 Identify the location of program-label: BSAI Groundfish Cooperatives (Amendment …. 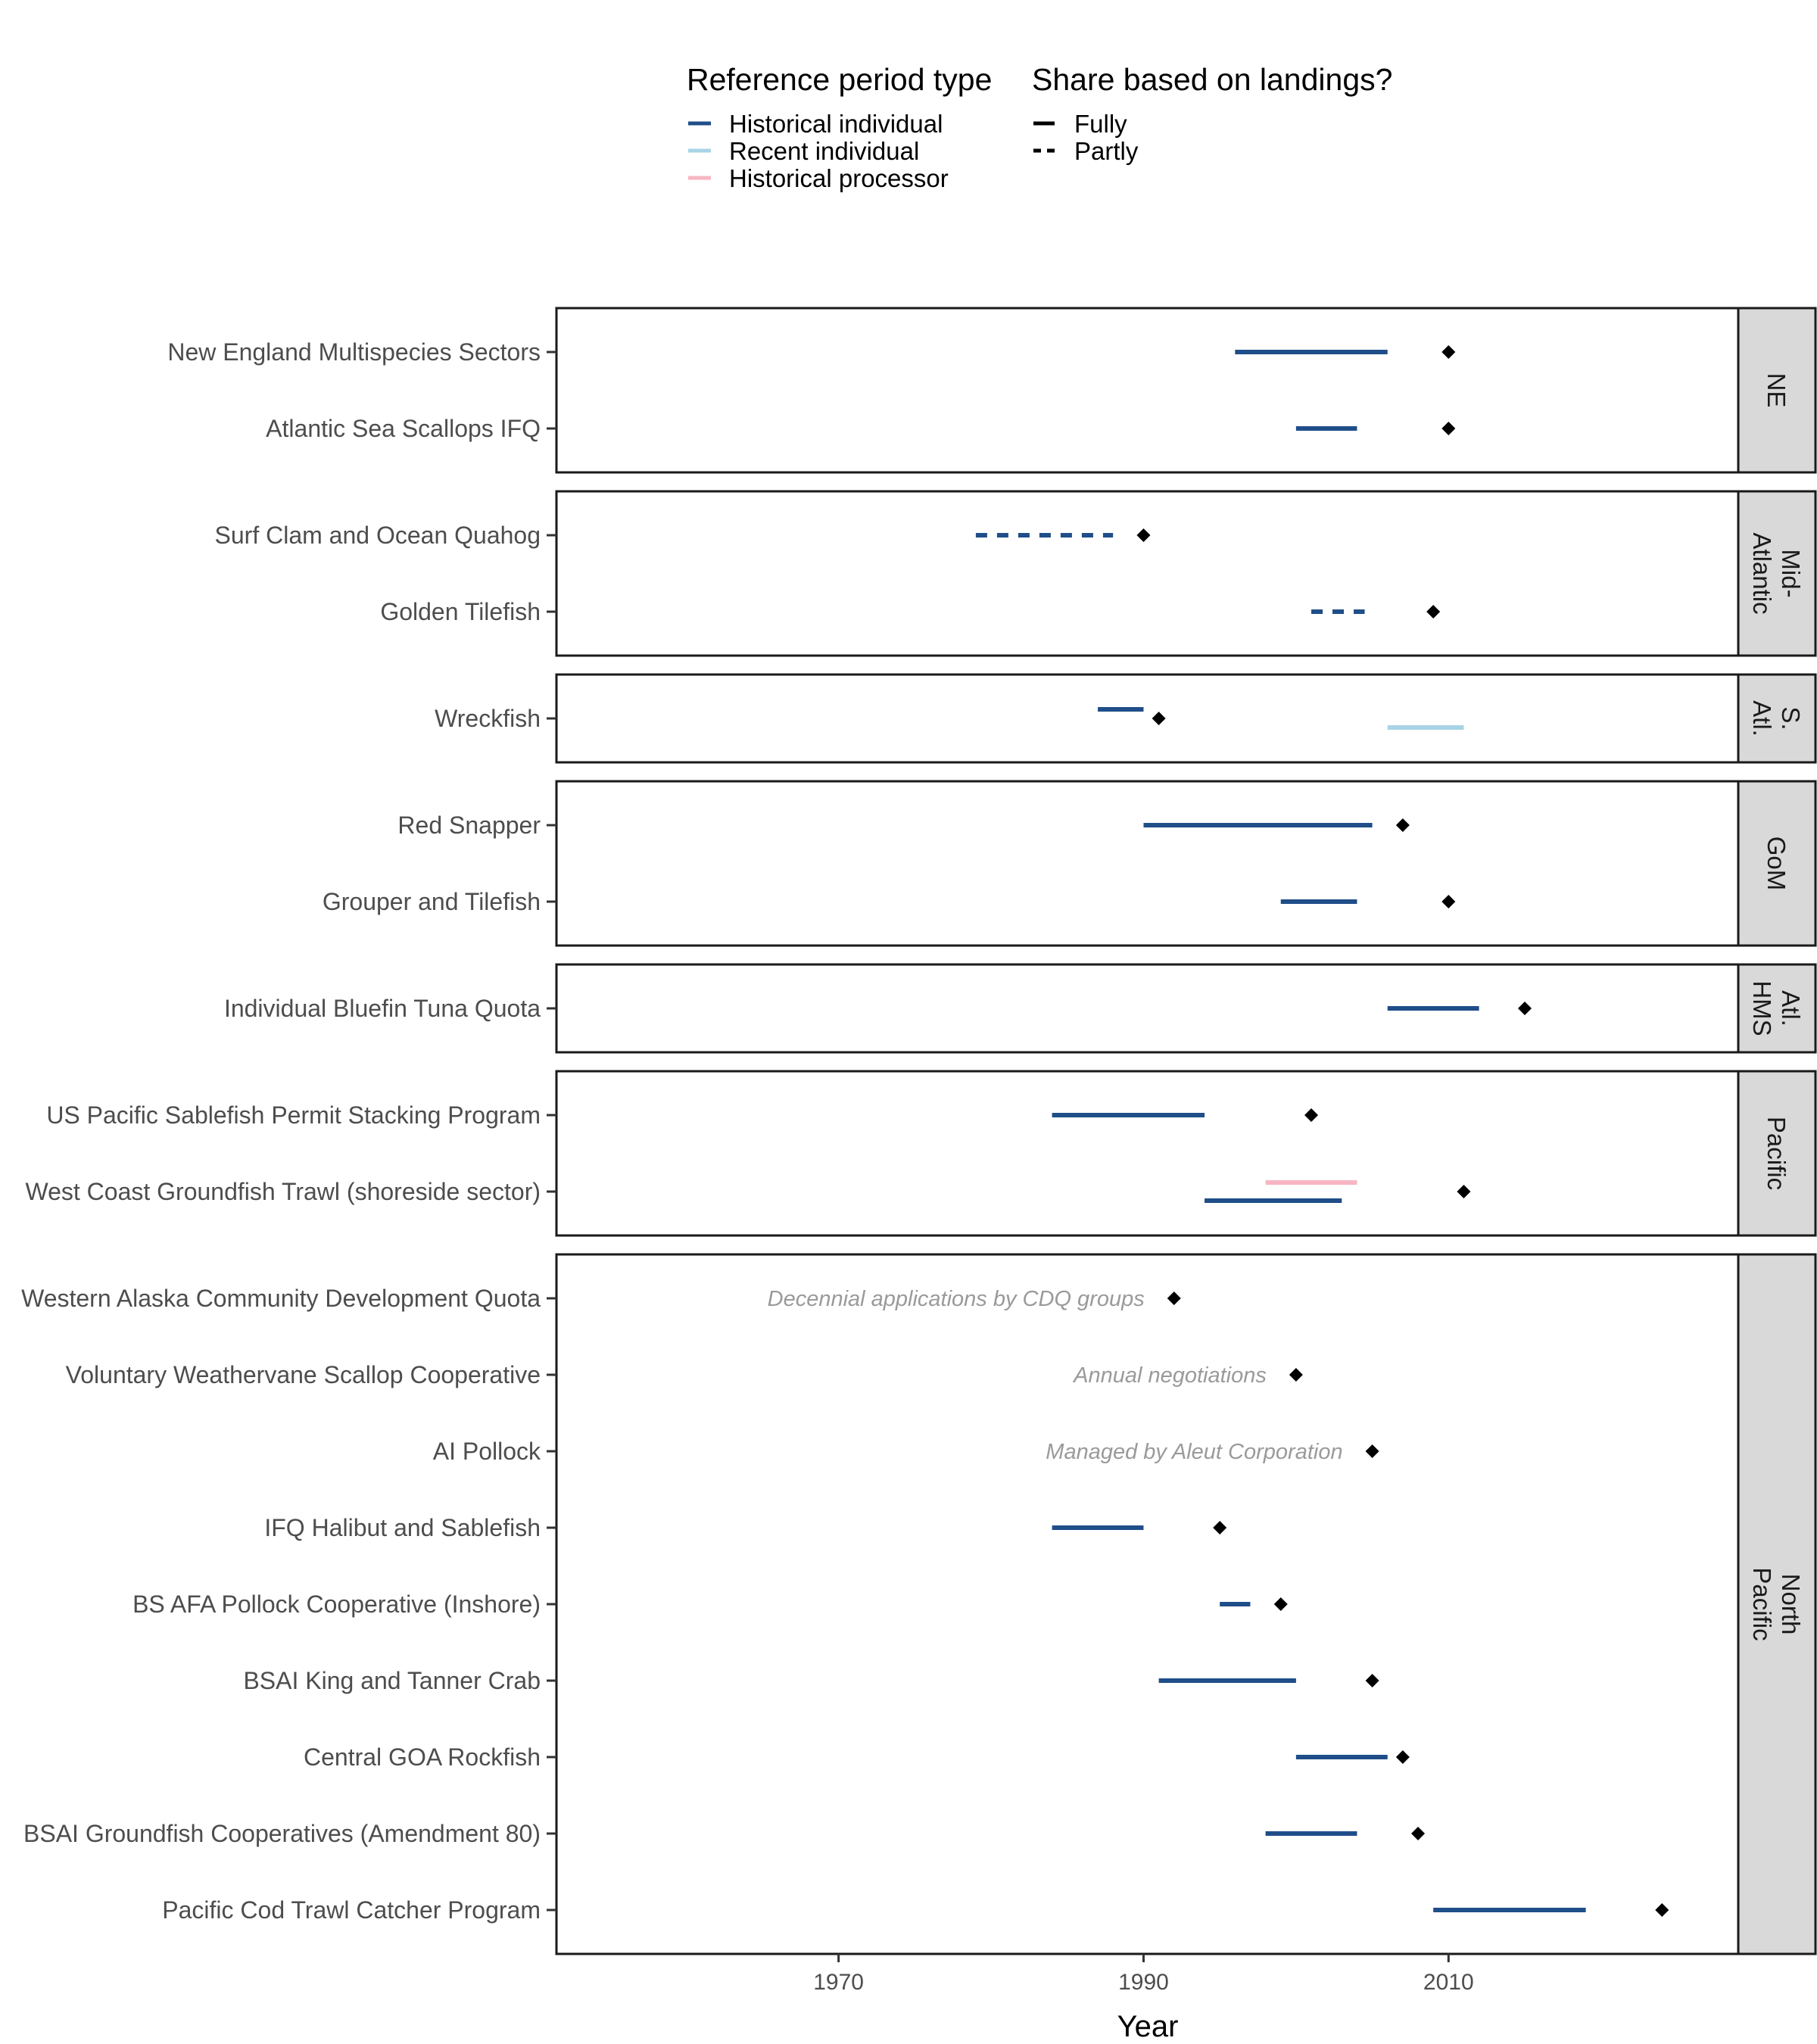
(282, 1833).